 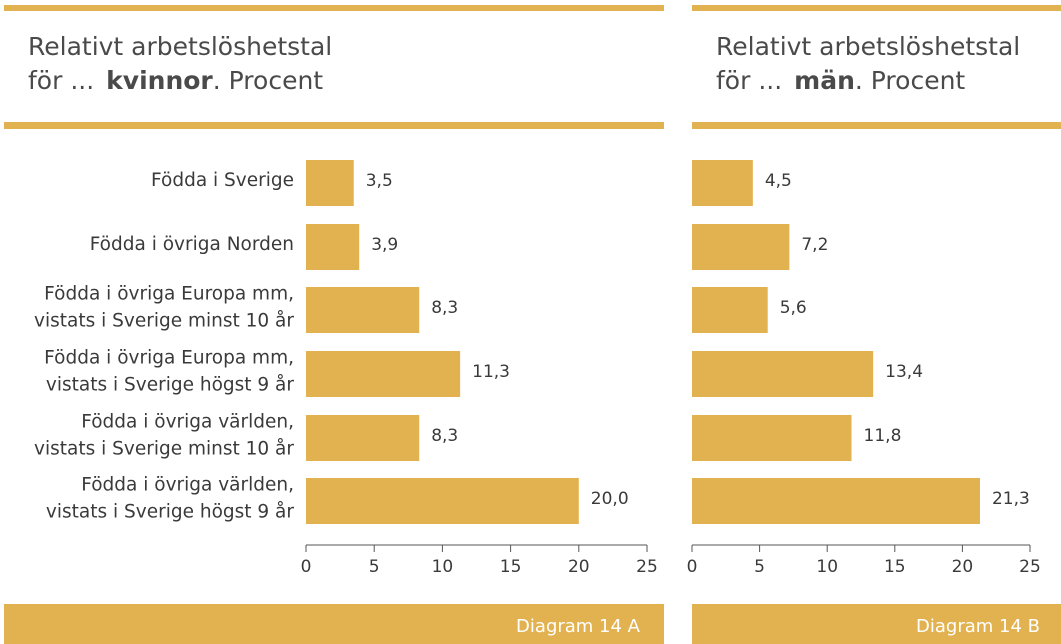 What do you see at coordinates (379, 181) in the screenshot?
I see `value-label: 3,5` at bounding box center [379, 181].